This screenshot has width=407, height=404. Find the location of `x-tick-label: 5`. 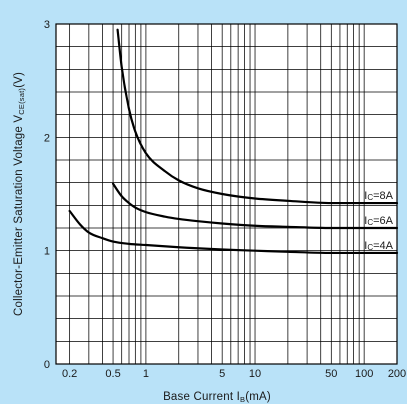

x-tick-label: 5 is located at coordinates (222, 374).